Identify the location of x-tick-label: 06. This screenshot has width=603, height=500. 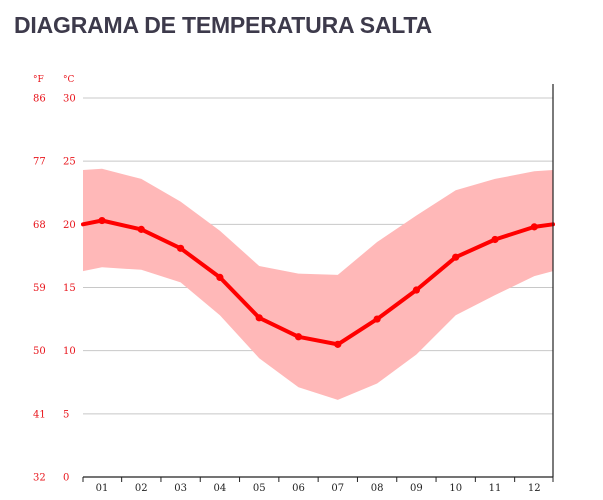
(298, 488).